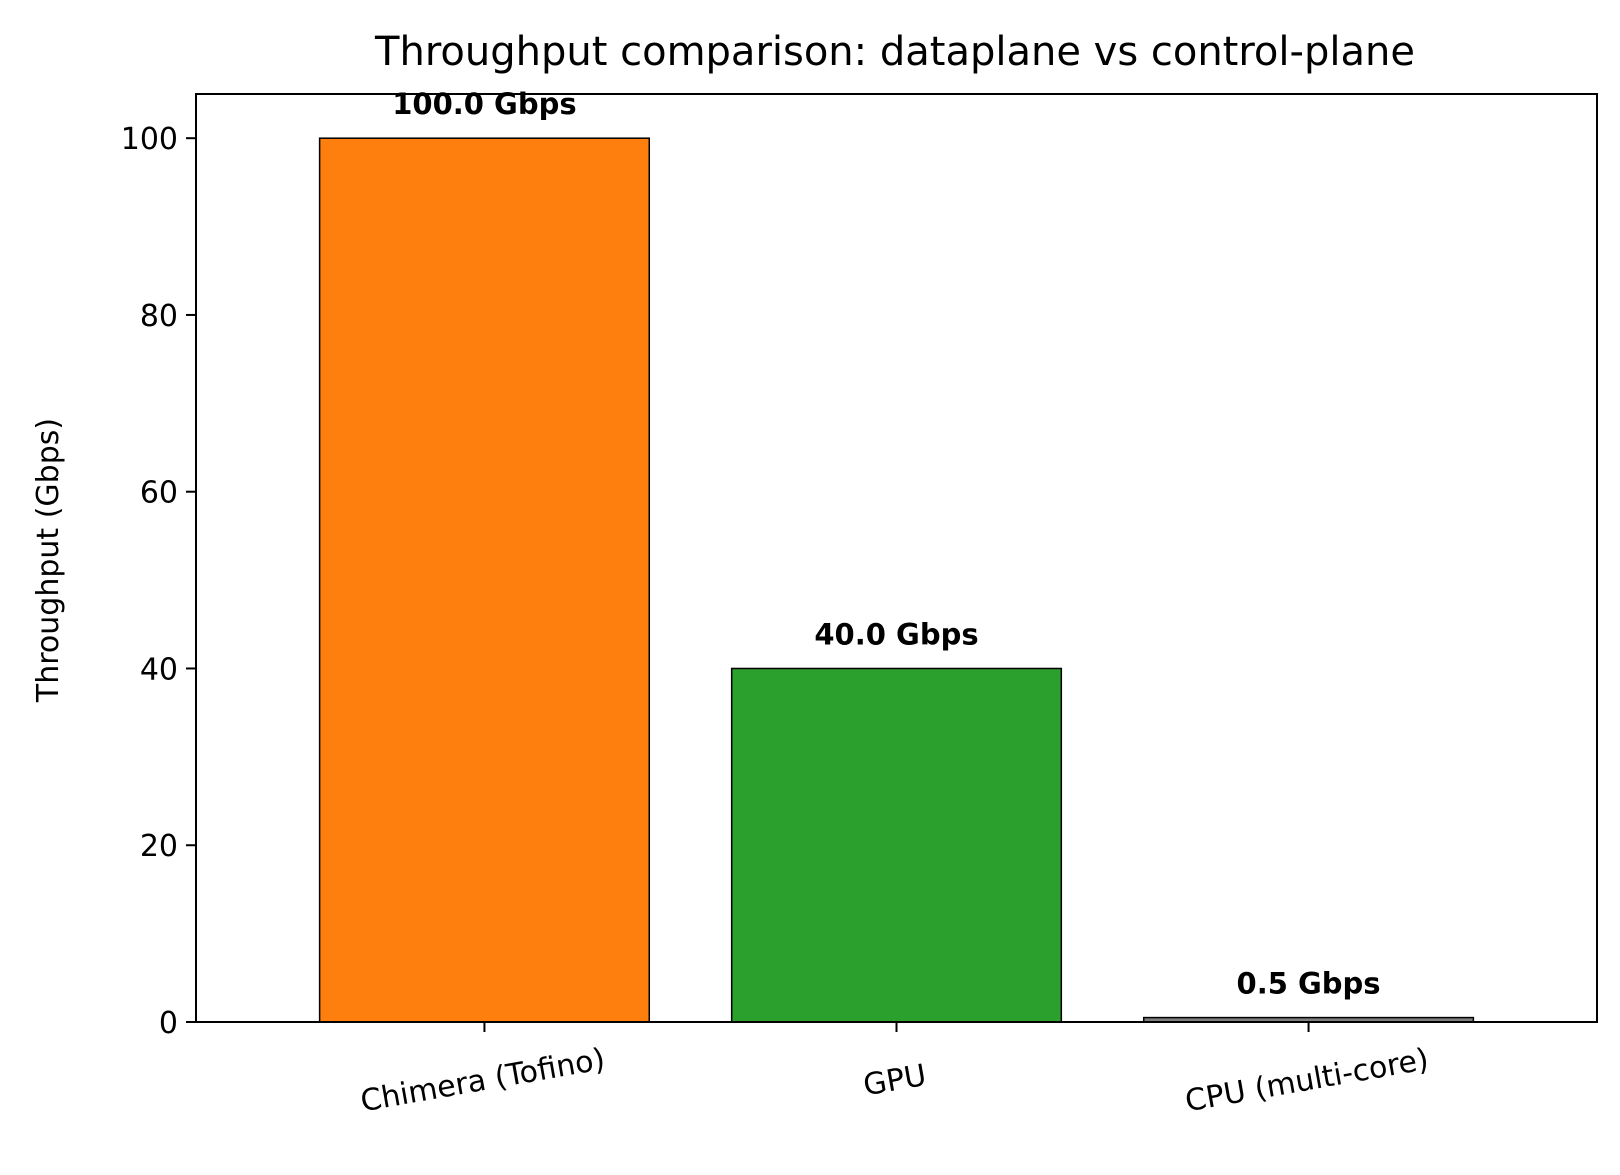  What do you see at coordinates (149, 139) in the screenshot?
I see `y-tick-label-5: 100` at bounding box center [149, 139].